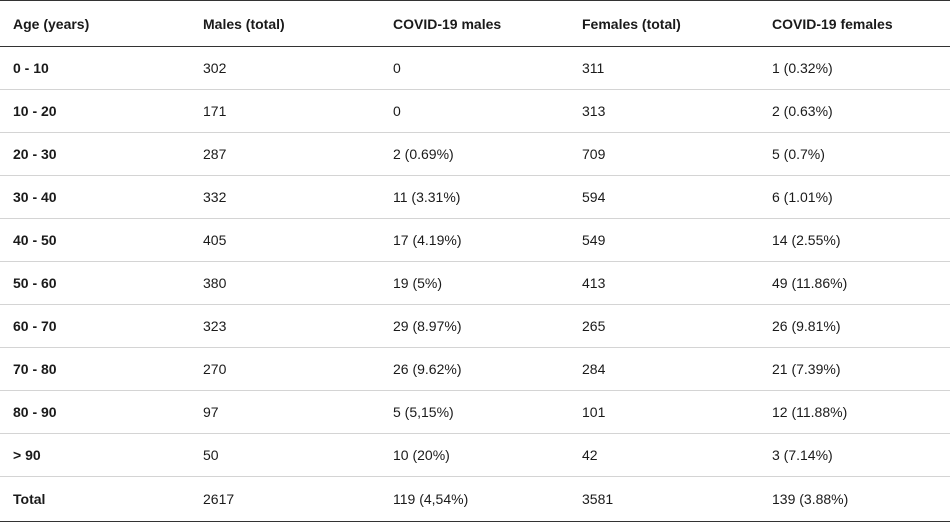 Image resolution: width=950 pixels, height=522 pixels. What do you see at coordinates (95, 23) in the screenshot?
I see `header-age: Age (years)` at bounding box center [95, 23].